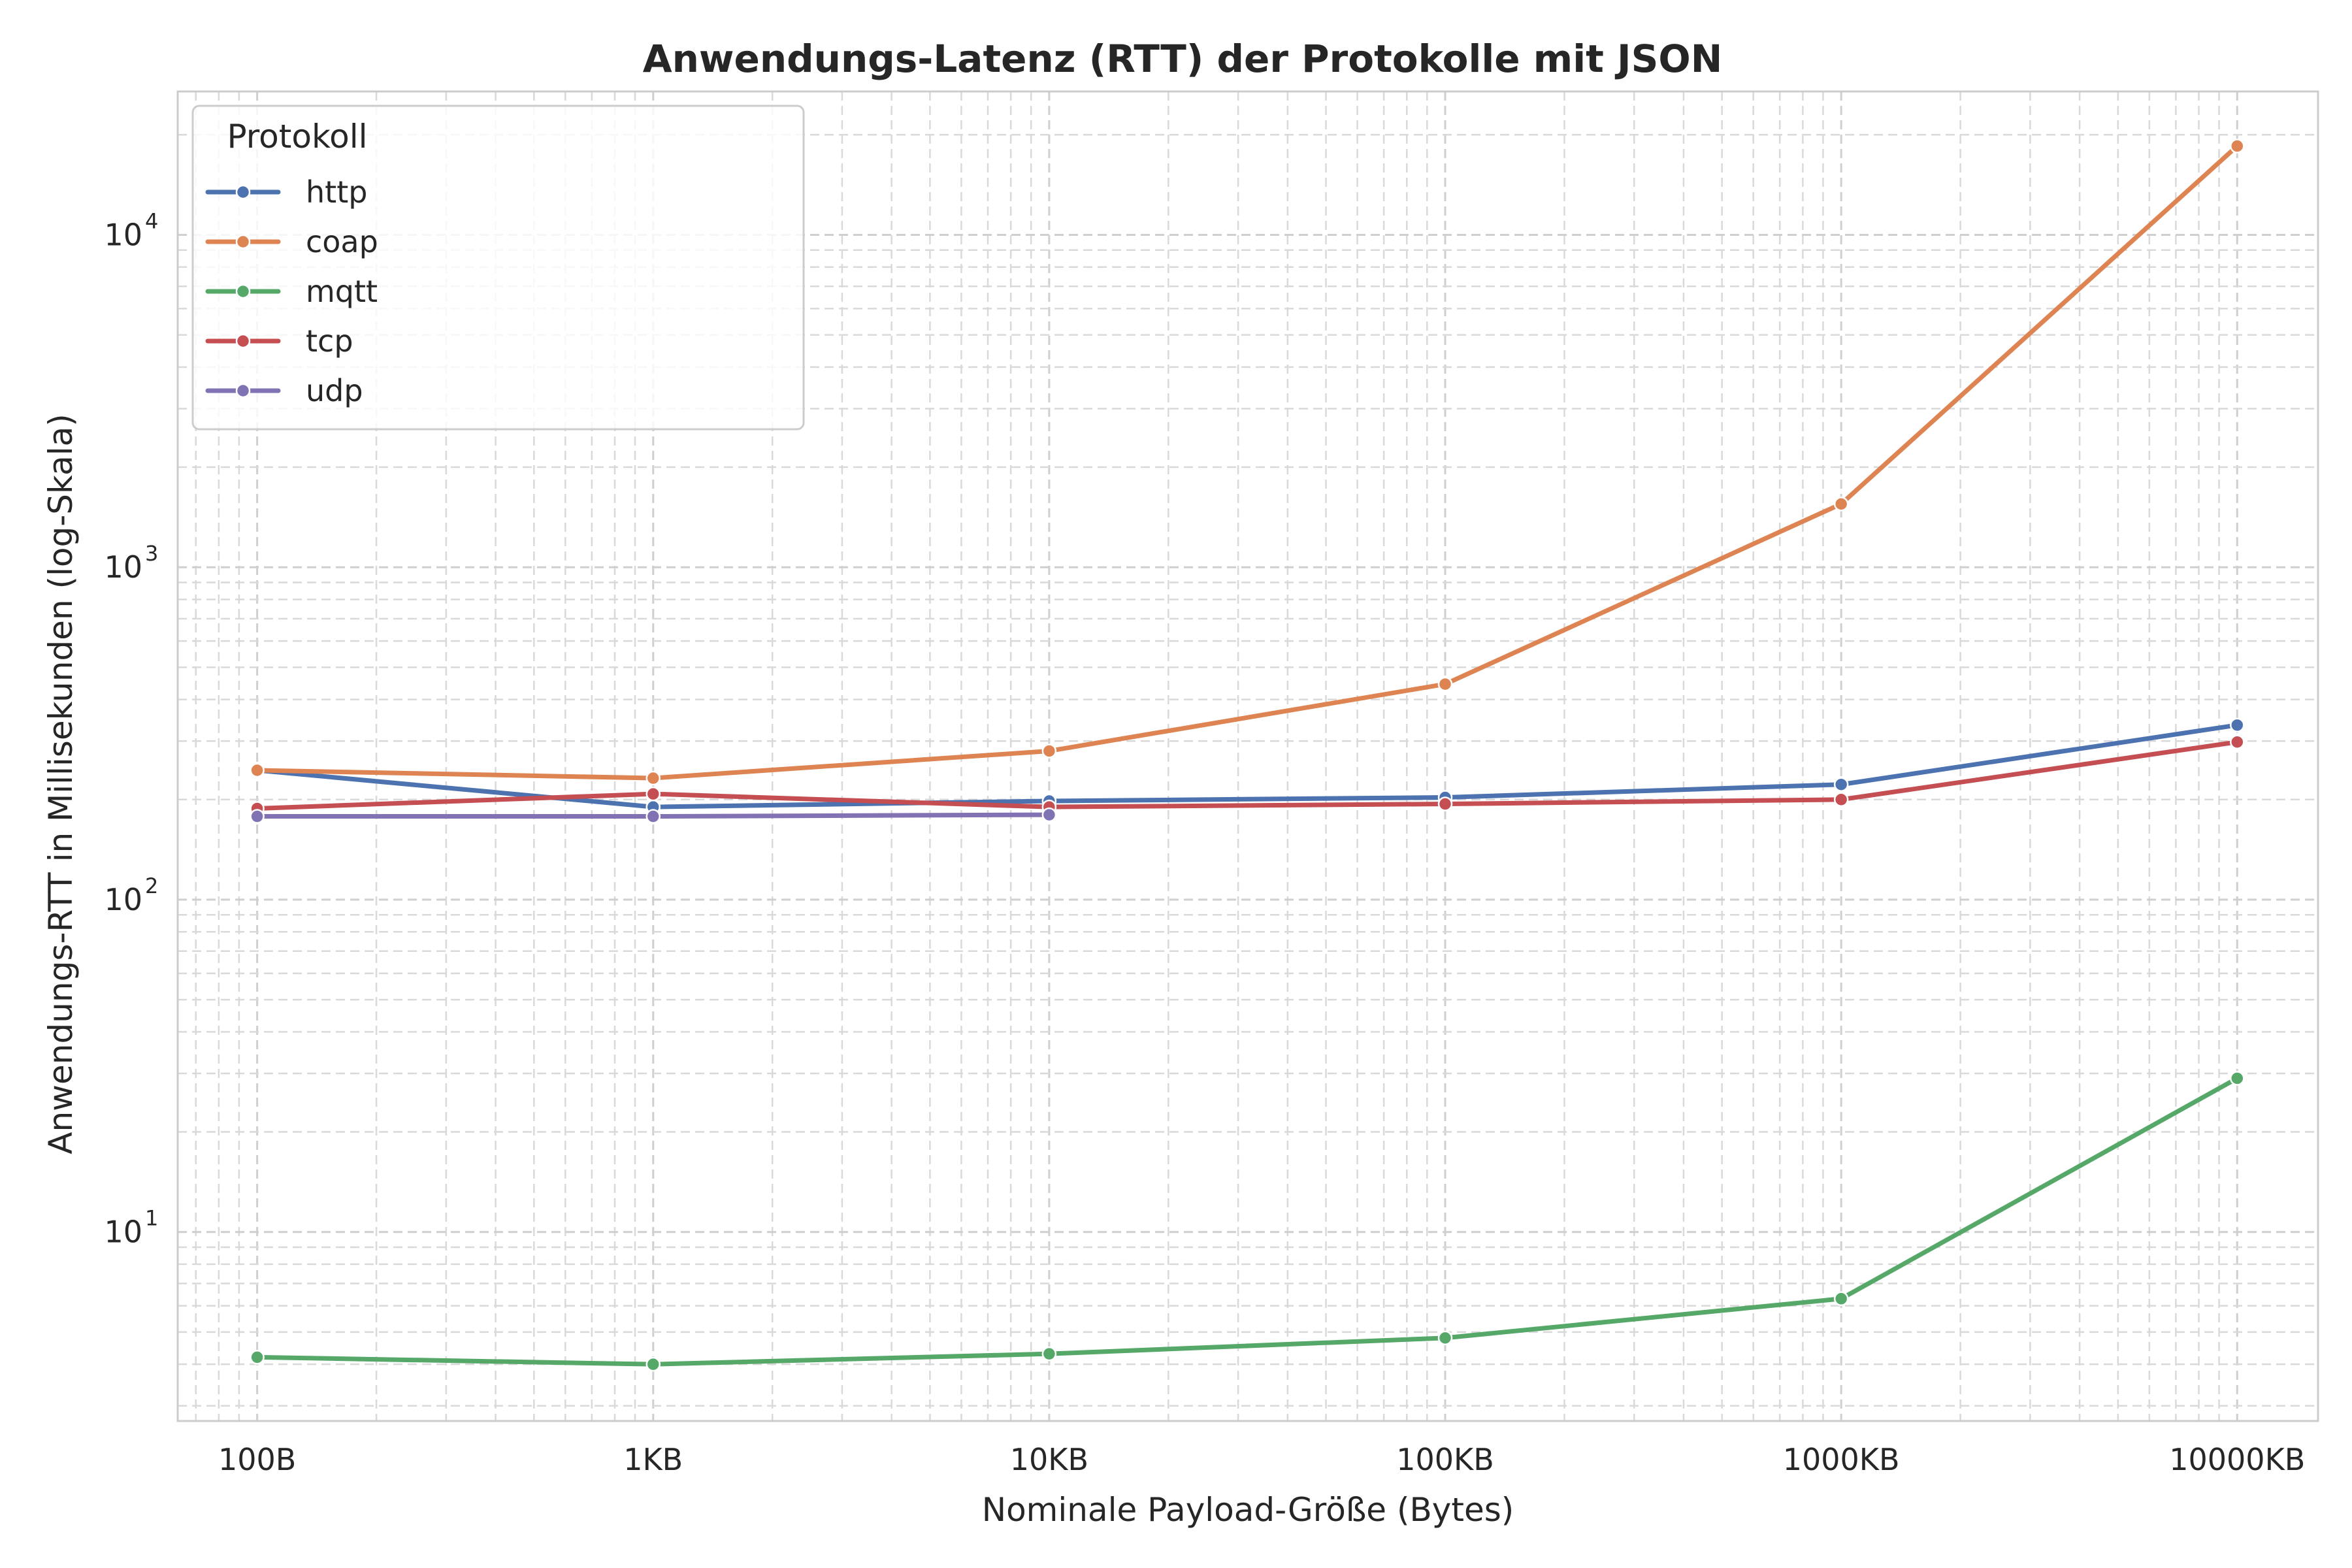  I want to click on x-axis-label: Nominale Payload-Größe (Bytes), so click(1248, 1510).